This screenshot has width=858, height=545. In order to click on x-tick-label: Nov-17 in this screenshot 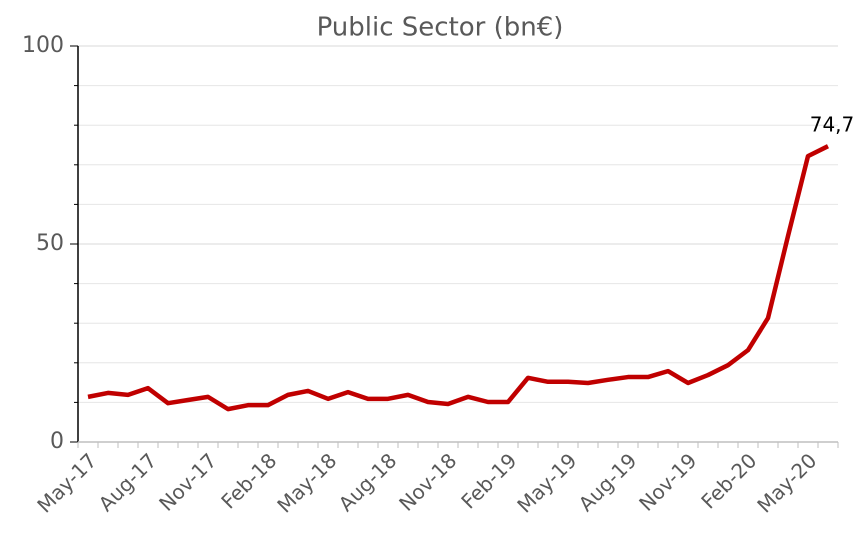, I will do `click(187, 481)`.